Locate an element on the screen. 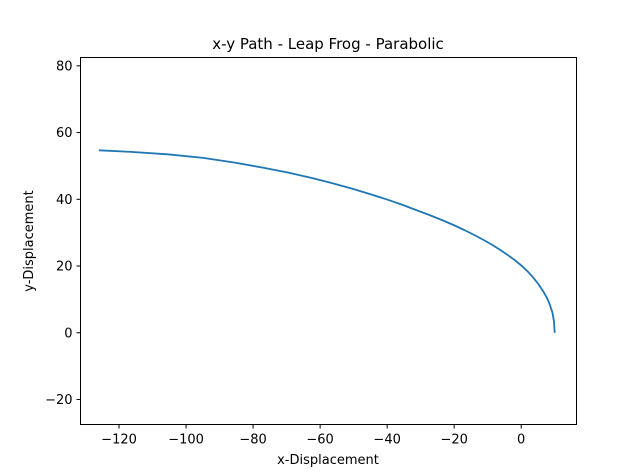 The image size is (640, 476). x-tick-label: −60 is located at coordinates (319, 440).